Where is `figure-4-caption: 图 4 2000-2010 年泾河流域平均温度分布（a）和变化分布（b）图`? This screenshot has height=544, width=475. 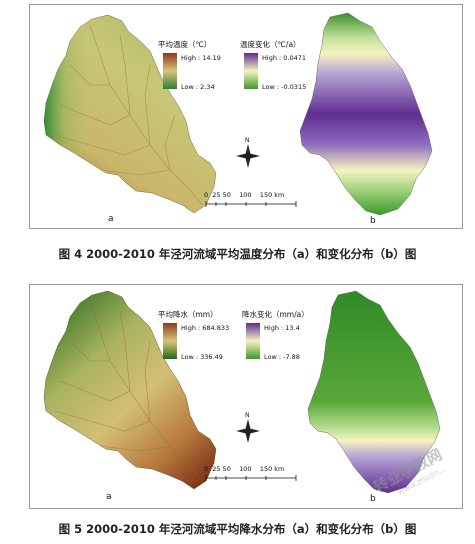
figure-4-caption: 图 4 2000-2010 年泾河流域平均温度分布（a）和变化分布（b）图 is located at coordinates (237, 254).